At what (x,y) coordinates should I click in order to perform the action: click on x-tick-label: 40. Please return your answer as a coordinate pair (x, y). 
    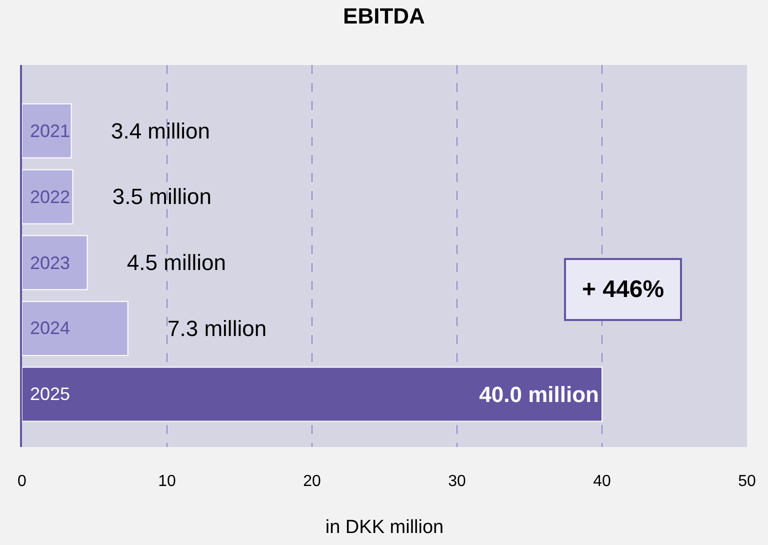
    Looking at the image, I should click on (602, 481).